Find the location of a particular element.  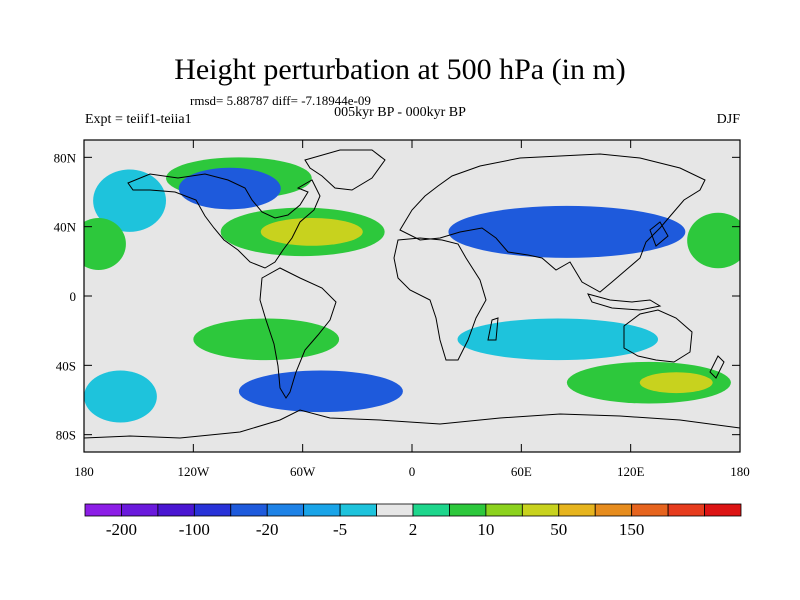

colorbar-label-5: 10 is located at coordinates (485, 529).